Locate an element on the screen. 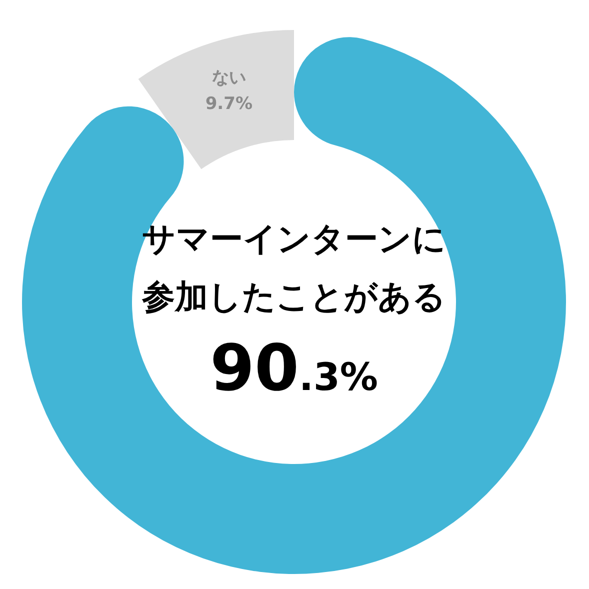  data-label: 9.7% is located at coordinates (228, 104).